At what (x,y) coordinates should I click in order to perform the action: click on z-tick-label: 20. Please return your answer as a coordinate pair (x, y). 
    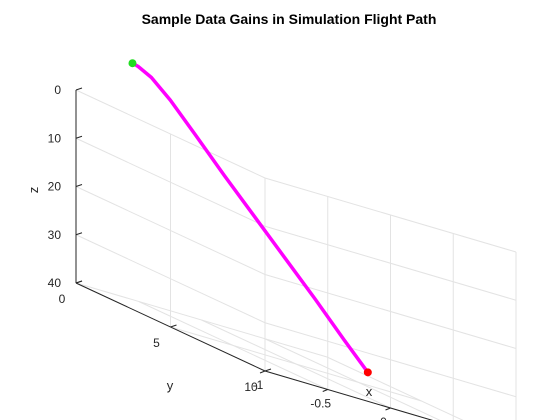
    Looking at the image, I should click on (55, 187).